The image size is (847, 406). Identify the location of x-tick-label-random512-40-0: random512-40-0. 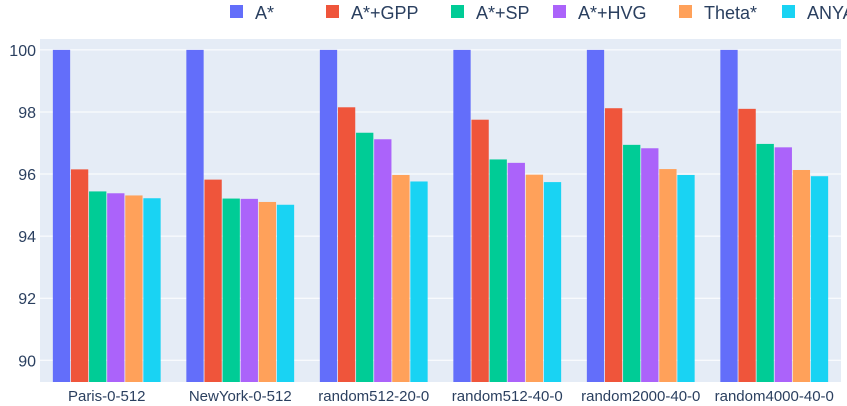
(507, 396).